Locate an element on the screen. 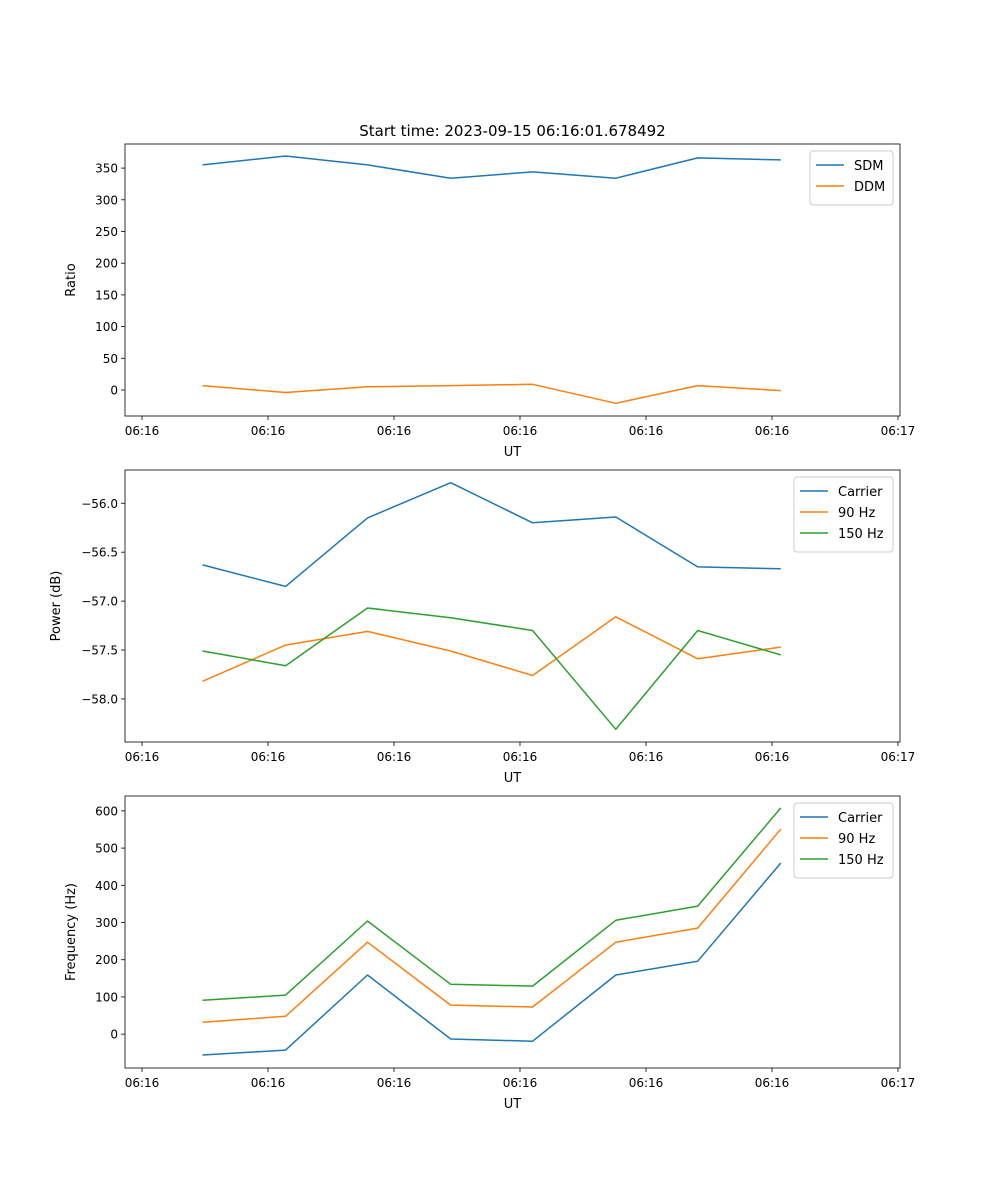  y-axis-label: Frequency (Hz) is located at coordinates (71, 932).